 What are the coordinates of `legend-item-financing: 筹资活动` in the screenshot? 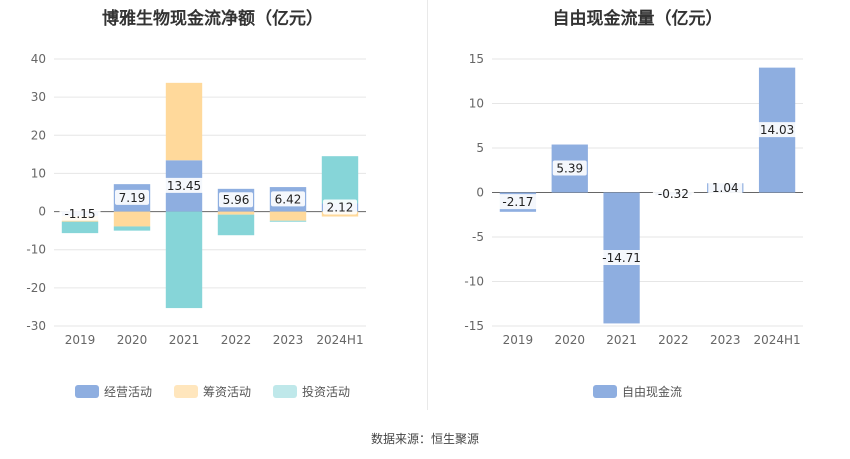 It's located at (212, 391).